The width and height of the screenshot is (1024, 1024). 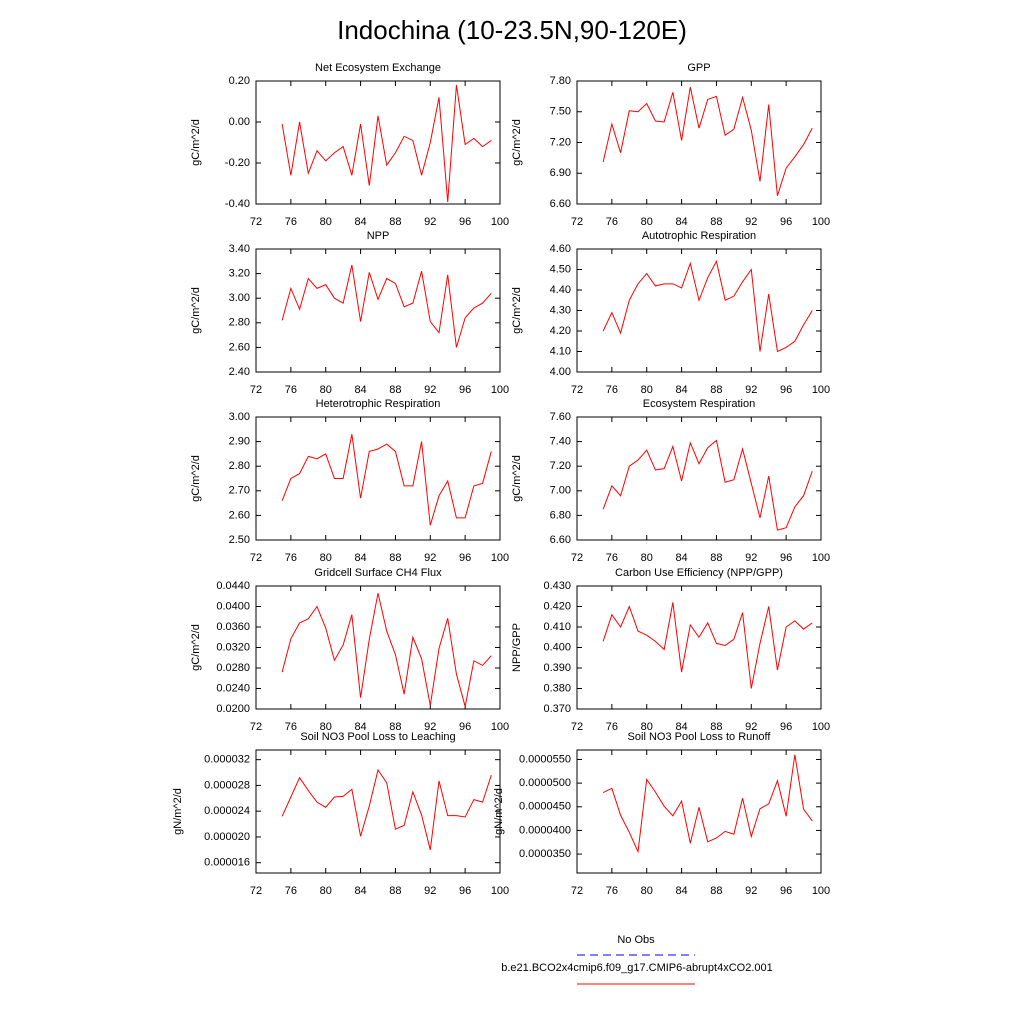 What do you see at coordinates (233, 668) in the screenshot?
I see `y-tick-label: 0.0280` at bounding box center [233, 668].